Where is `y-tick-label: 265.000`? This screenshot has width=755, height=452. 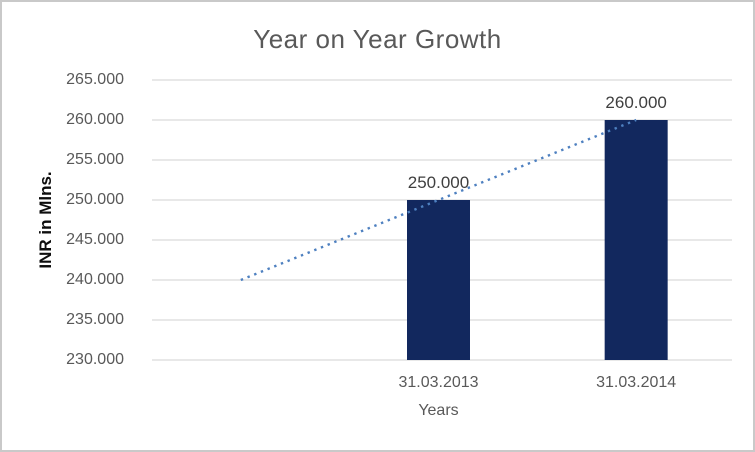 y-tick-label: 265.000 is located at coordinates (95, 79).